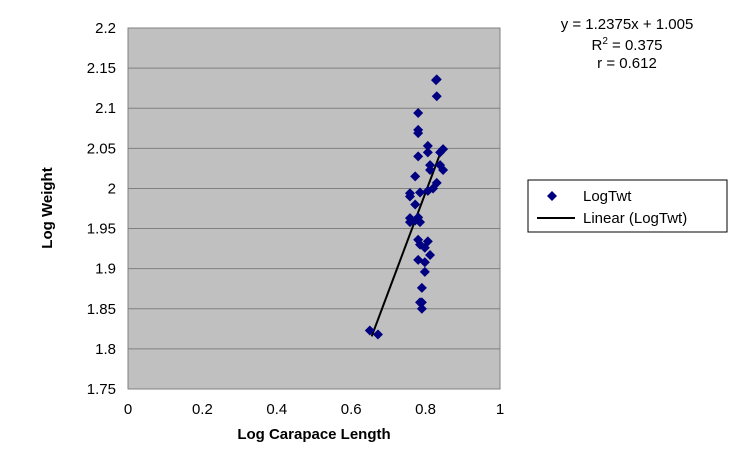 Image resolution: width=750 pixels, height=472 pixels. I want to click on y-tick-label: 2.05, so click(101, 148).